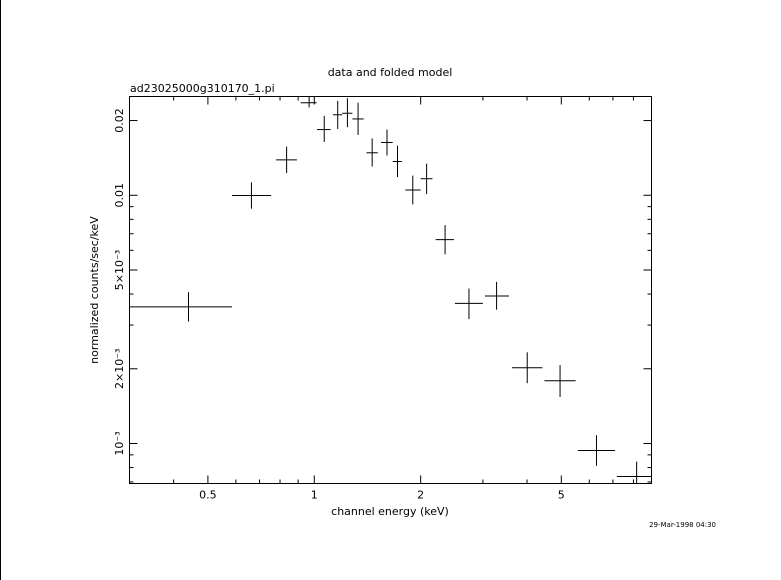 Image resolution: width=781 pixels, height=580 pixels. What do you see at coordinates (682, 525) in the screenshot?
I see `timestamp: 29-Mar-1998 04:30` at bounding box center [682, 525].